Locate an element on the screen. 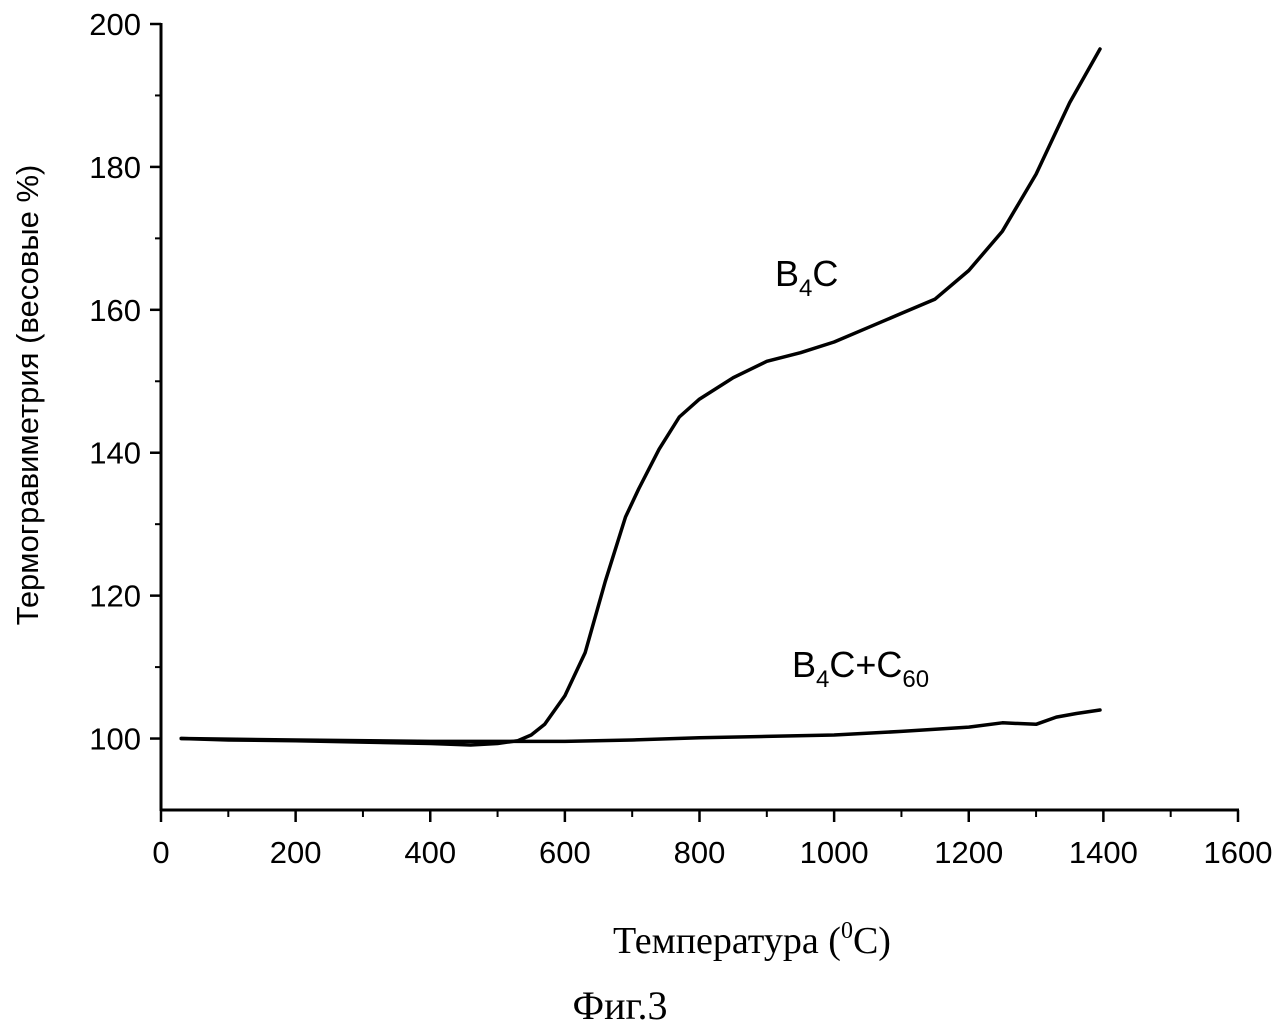 This screenshot has height=1032, width=1287. x-axis-title: Температура (0C) is located at coordinates (752, 940).